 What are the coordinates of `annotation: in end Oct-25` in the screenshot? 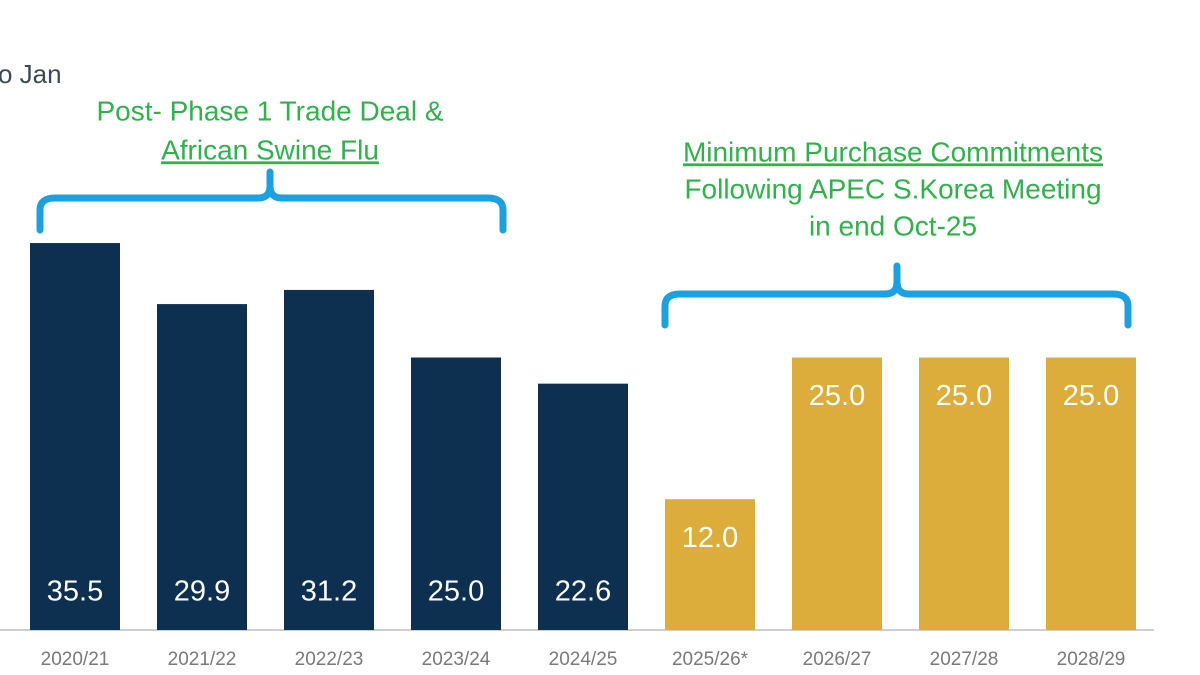 It's located at (893, 225).